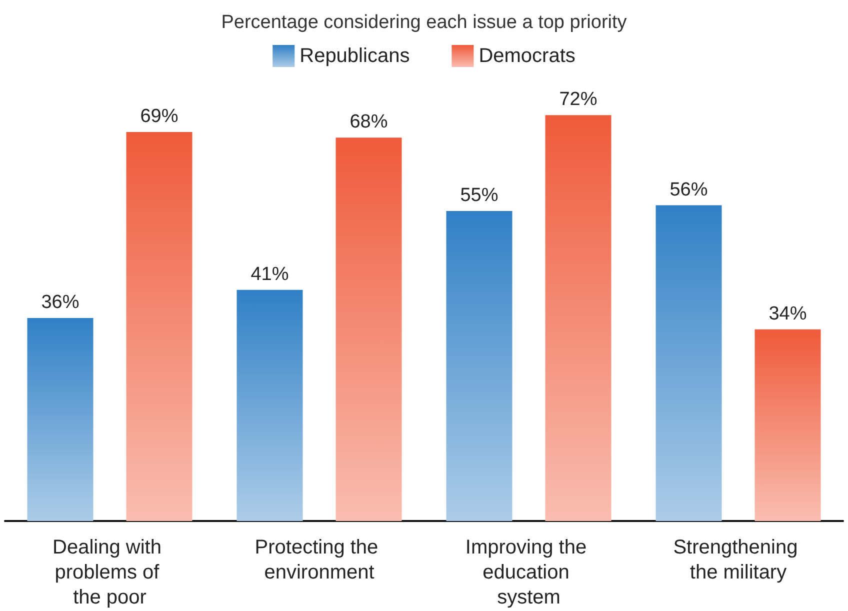 This screenshot has height=611, width=848. I want to click on data-label: 69%, so click(159, 117).